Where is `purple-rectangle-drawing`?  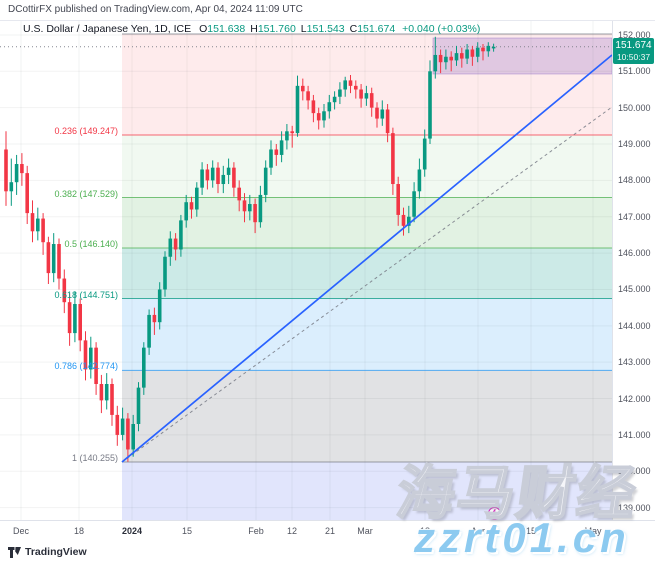
purple-rectangle-drawing is located at coordinates (522, 56).